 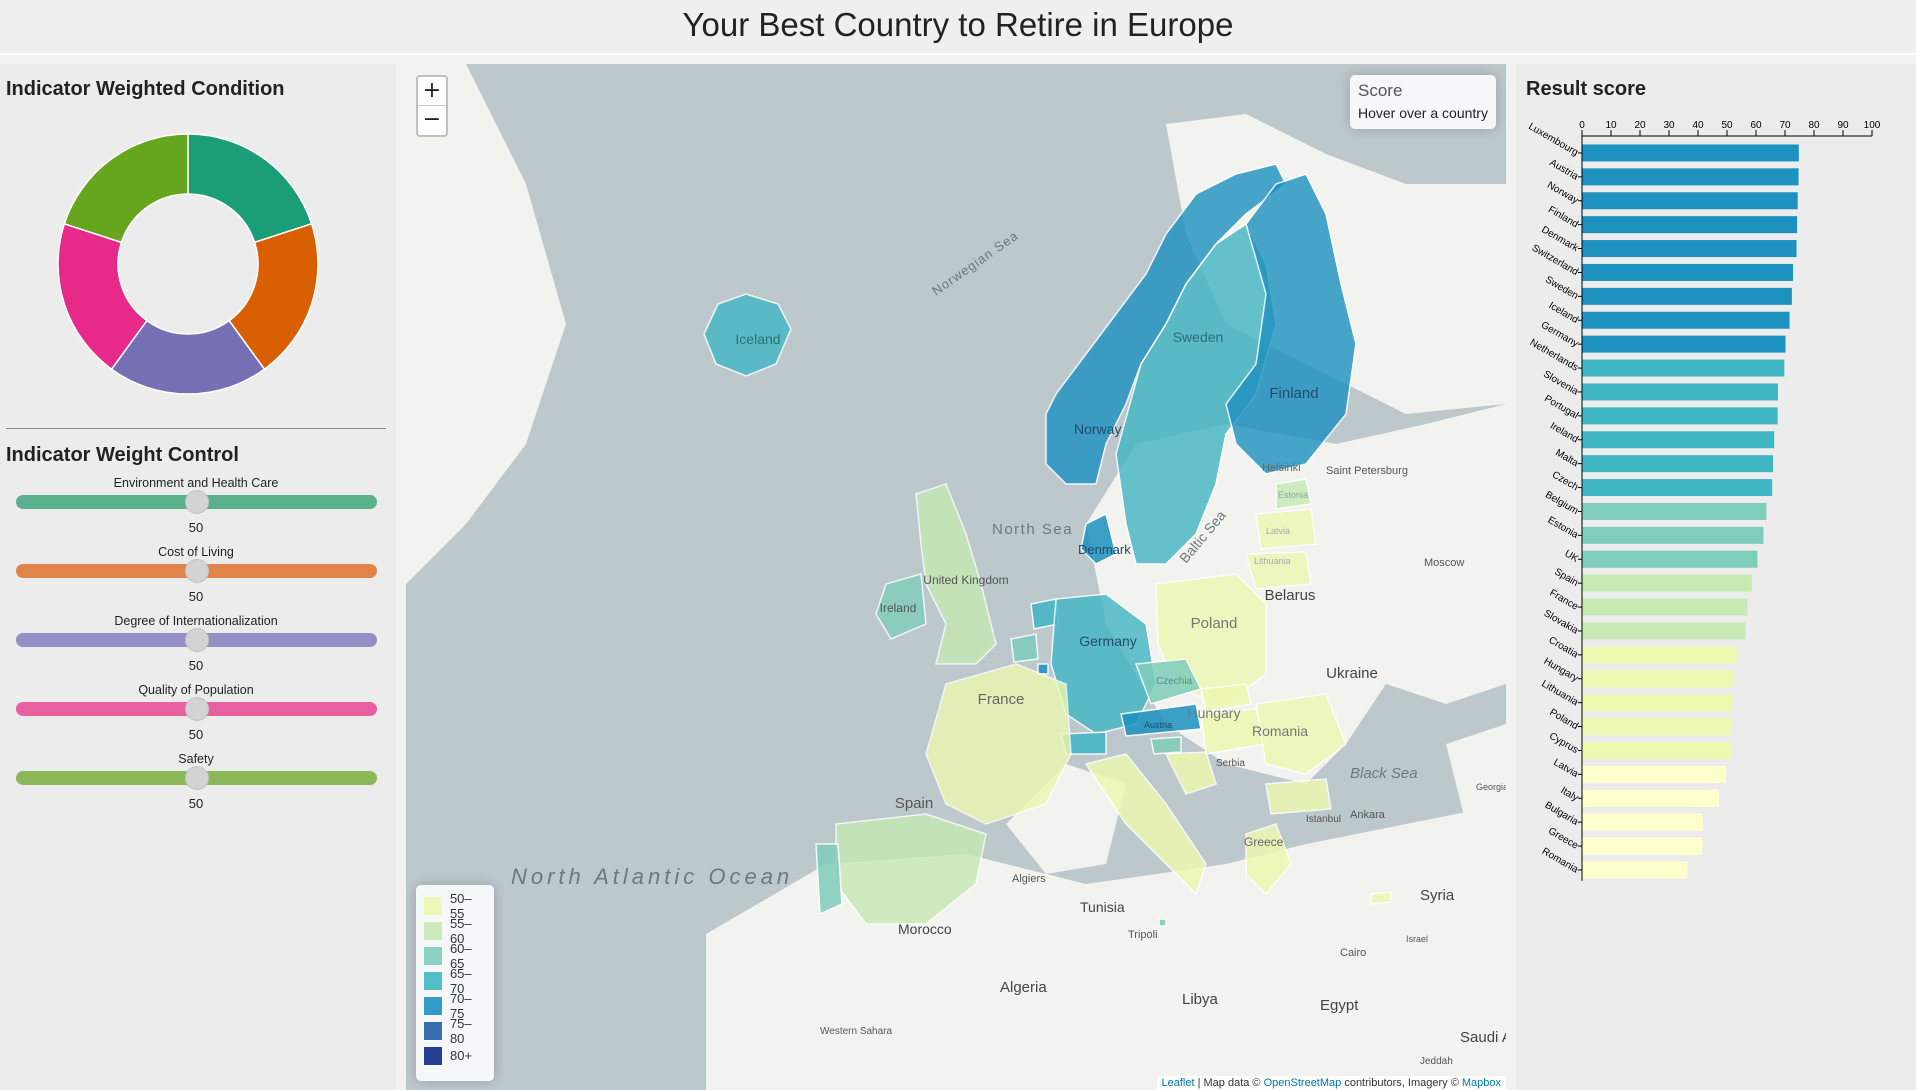 What do you see at coordinates (1023, 987) in the screenshot?
I see `label-algeria: Algeria` at bounding box center [1023, 987].